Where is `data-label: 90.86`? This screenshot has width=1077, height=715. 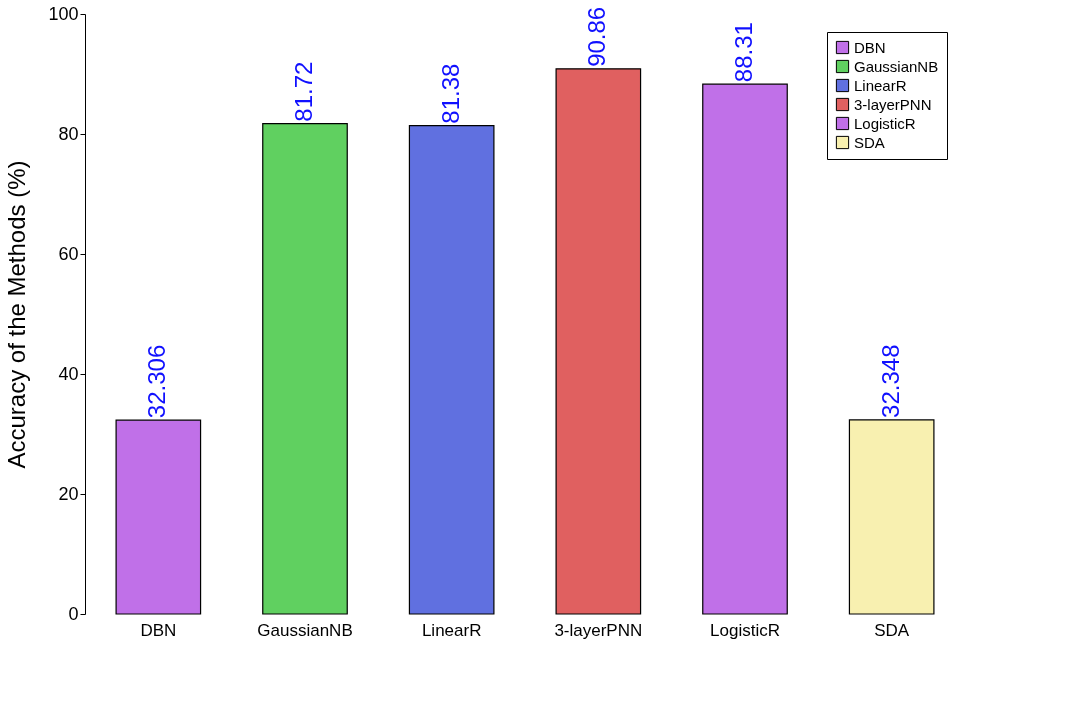
data-label: 90.86 is located at coordinates (597, 36).